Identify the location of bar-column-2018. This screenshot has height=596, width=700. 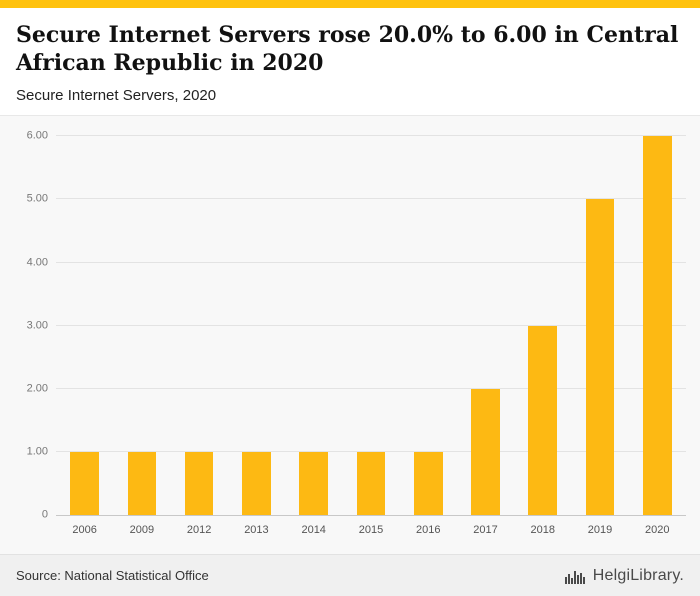
(542, 326).